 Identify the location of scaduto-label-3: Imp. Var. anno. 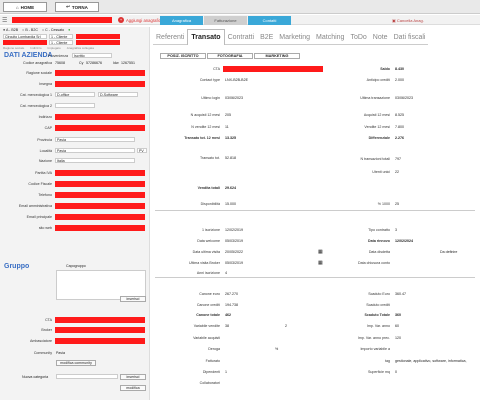
(378, 326).